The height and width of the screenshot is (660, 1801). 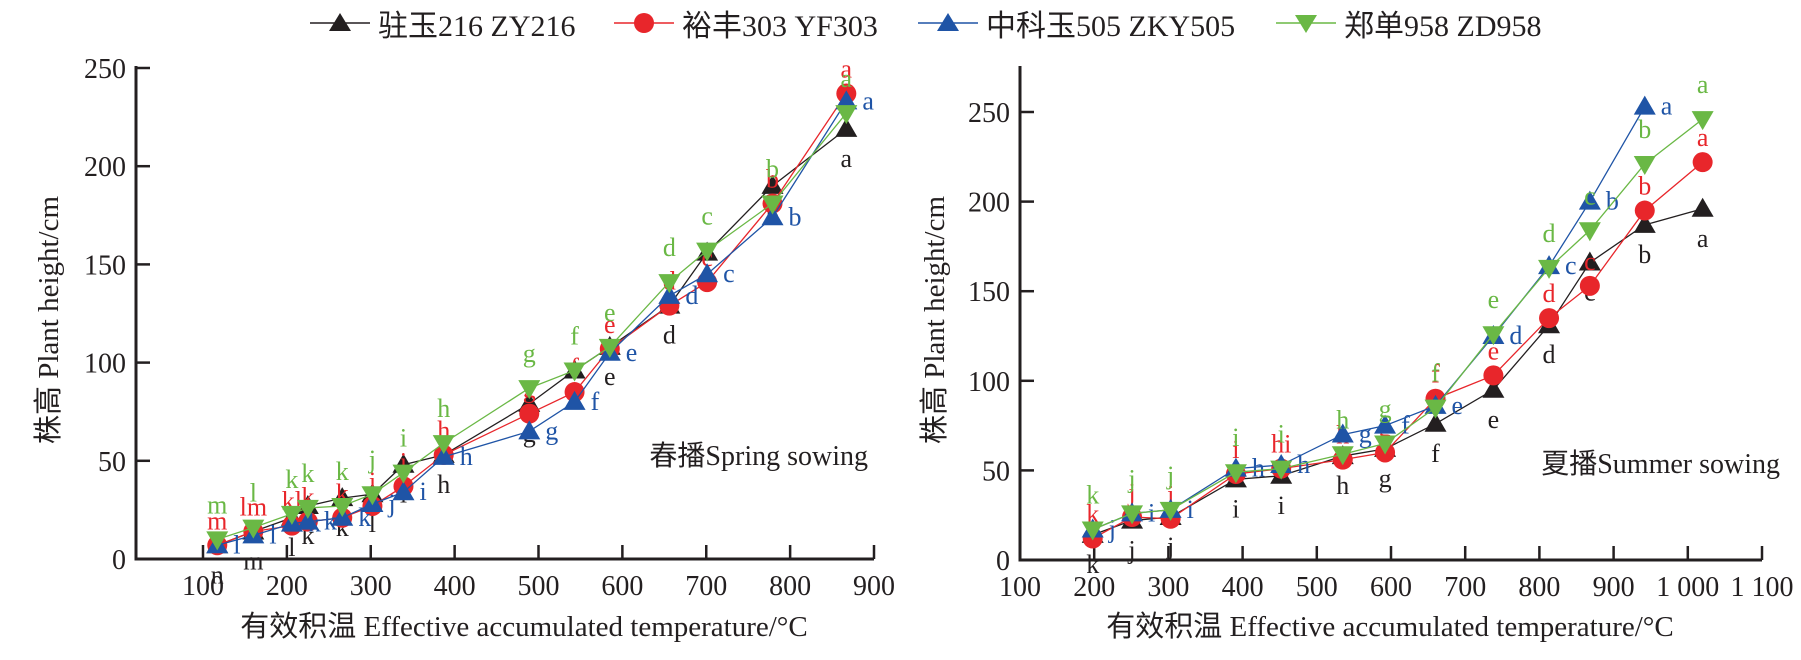 I want to click on significance-letter: m, so click(x=217, y=520).